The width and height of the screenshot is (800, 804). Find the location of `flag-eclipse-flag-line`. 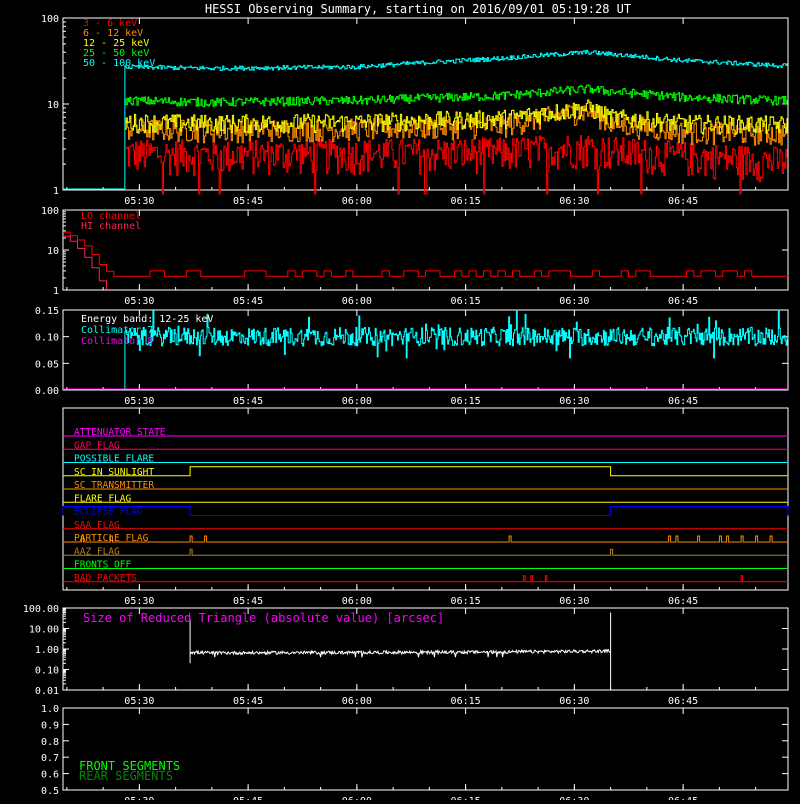

flag-eclipse-flag-line is located at coordinates (425, 511).